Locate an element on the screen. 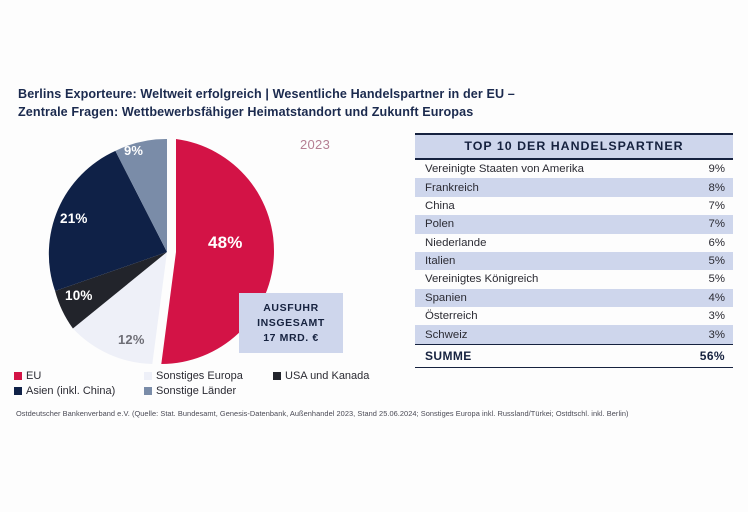 The height and width of the screenshot is (512, 748). legend-item-usa-kanada: USA und Kanada is located at coordinates (321, 376).